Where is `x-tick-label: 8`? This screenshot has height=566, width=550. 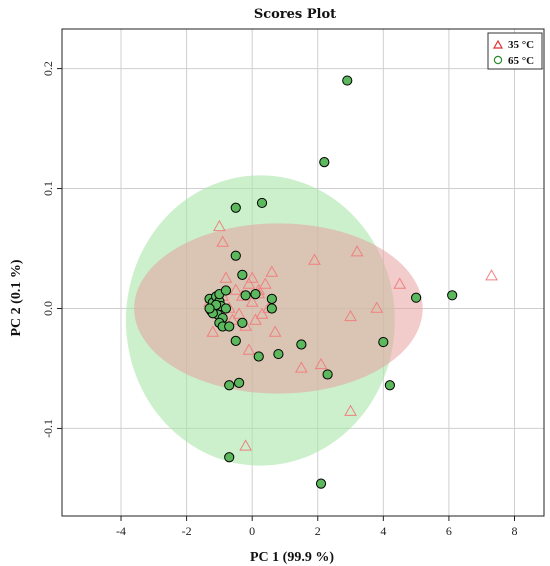
x-tick-label: 8 is located at coordinates (514, 531).